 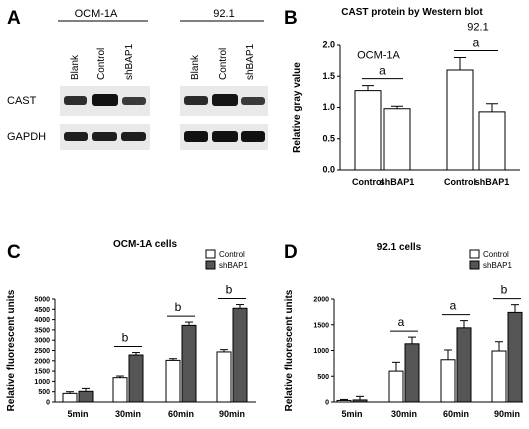 What do you see at coordinates (344, 401) in the screenshot?
I see `bar-control-5min` at bounding box center [344, 401].